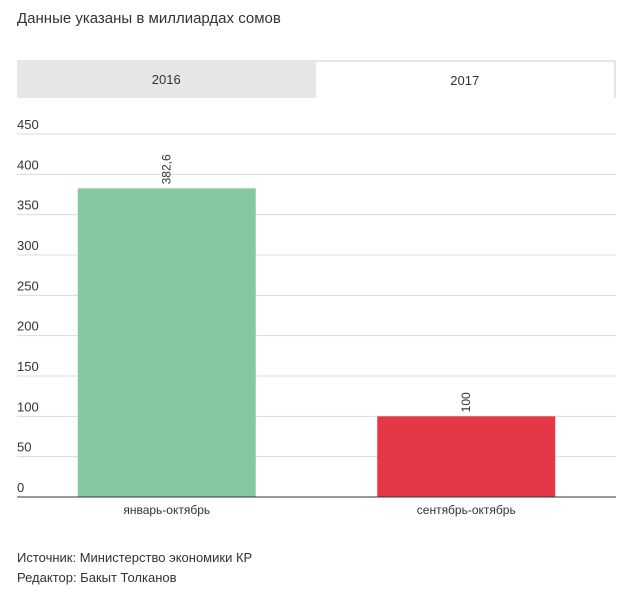 The height and width of the screenshot is (594, 631). Describe the element at coordinates (166, 510) in the screenshot. I see `x-tick-label: январь-октябрь` at that location.